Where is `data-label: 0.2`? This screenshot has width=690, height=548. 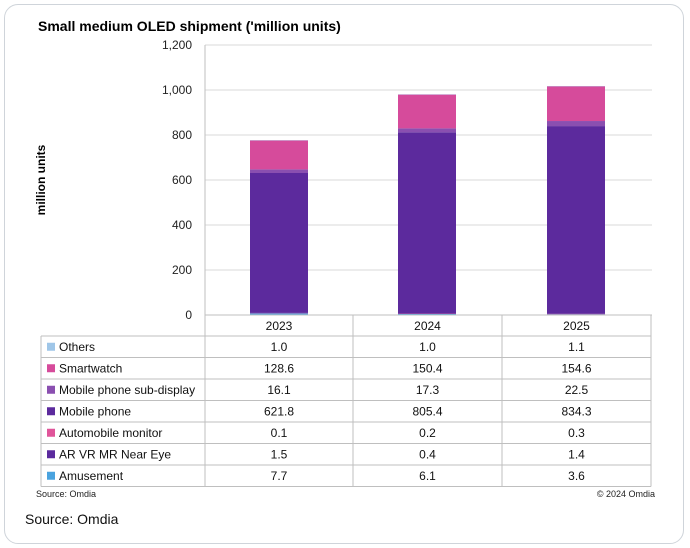
data-label: 0.2 is located at coordinates (427, 433).